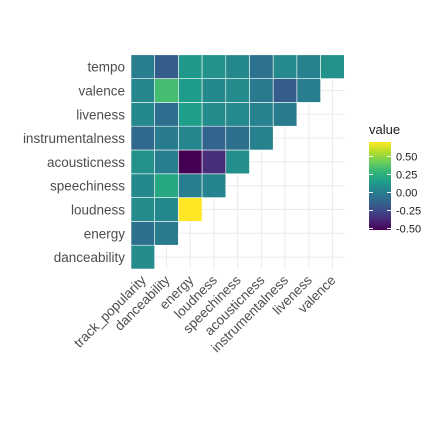 Image resolution: width=443 pixels, height=423 pixels. Describe the element at coordinates (90, 257) in the screenshot. I see `y-tick-label: danceability` at that location.